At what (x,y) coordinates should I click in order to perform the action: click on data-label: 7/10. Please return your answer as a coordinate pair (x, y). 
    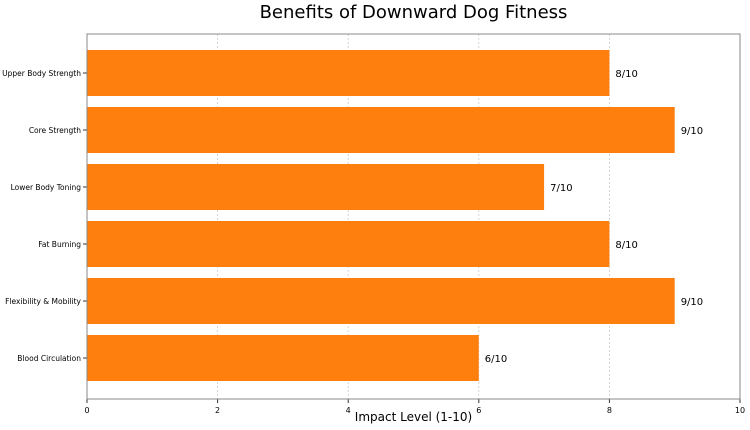
    Looking at the image, I should click on (561, 188).